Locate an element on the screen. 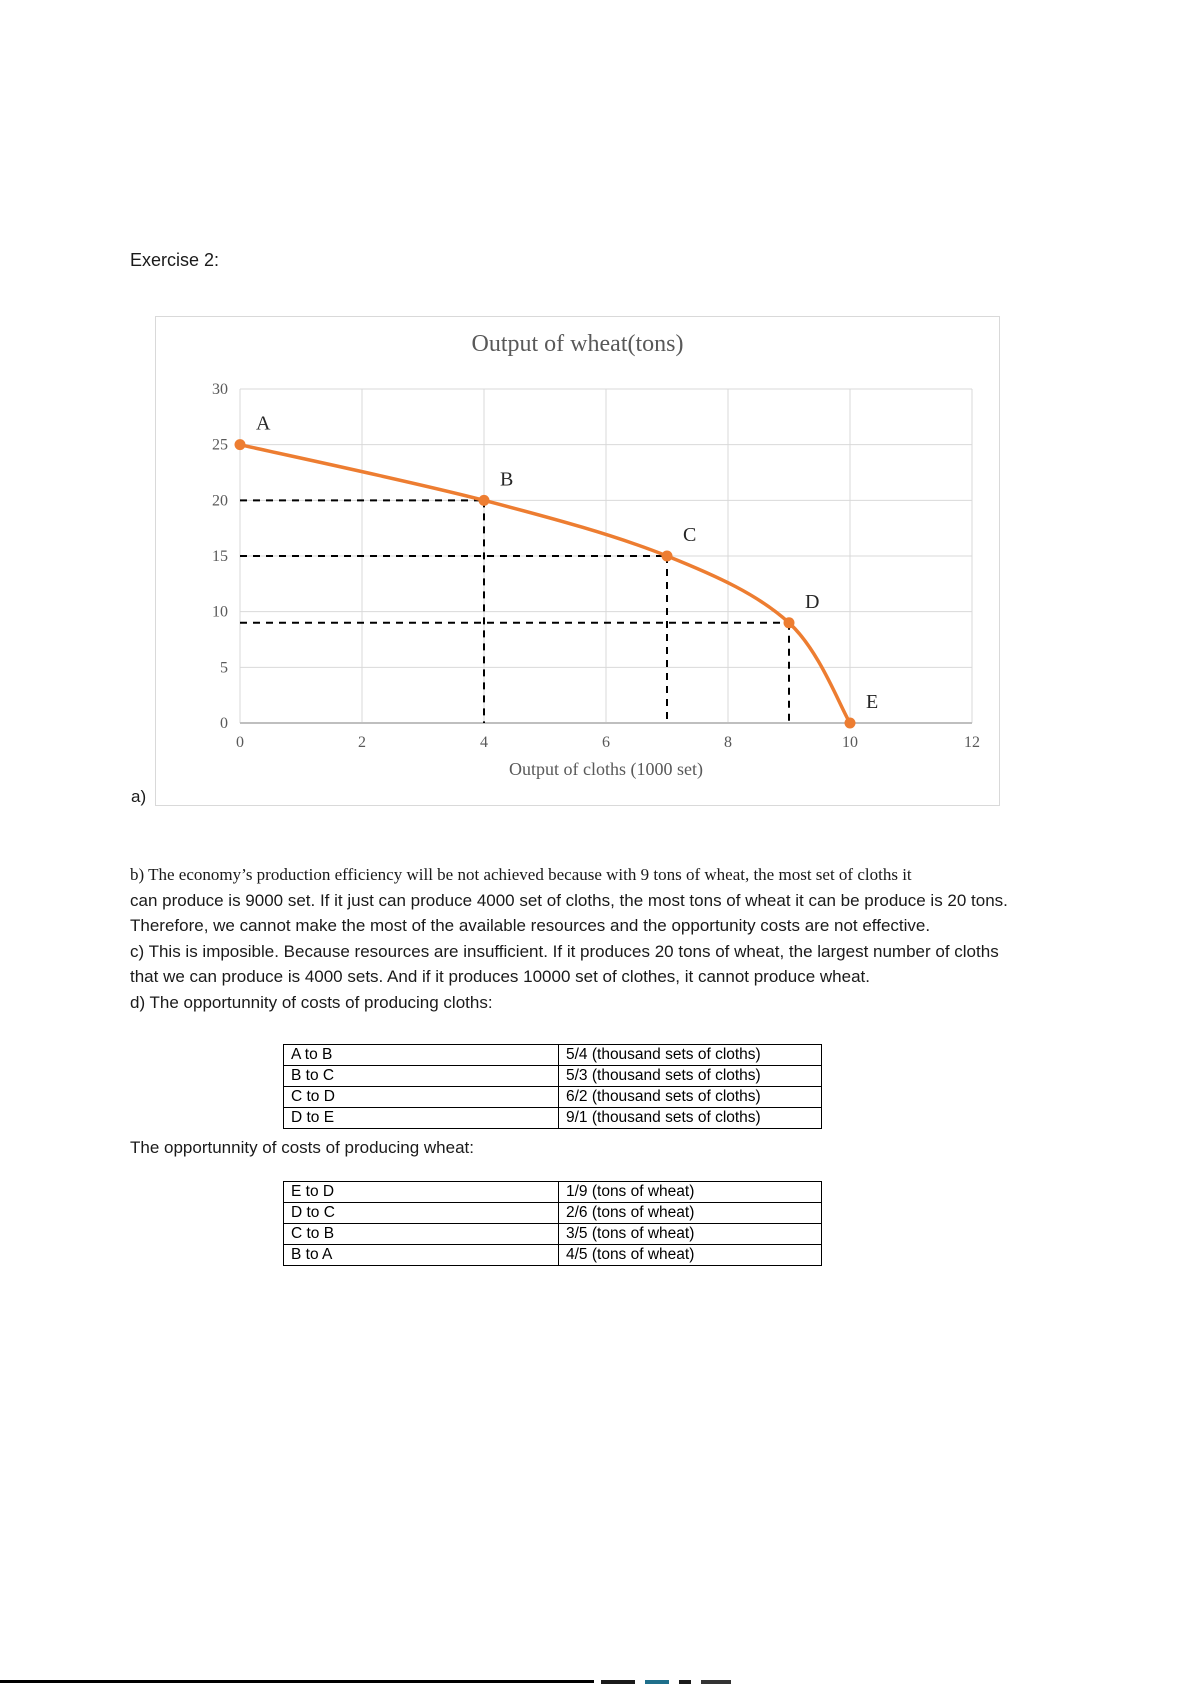 The width and height of the screenshot is (1191, 1685). table-row: B to A 4/5 (tons of wheat) is located at coordinates (552, 1255).